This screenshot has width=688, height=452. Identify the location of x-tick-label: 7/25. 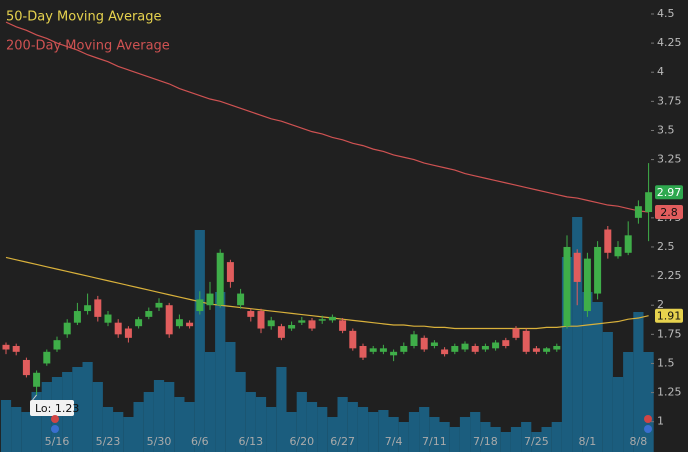
(536, 441).